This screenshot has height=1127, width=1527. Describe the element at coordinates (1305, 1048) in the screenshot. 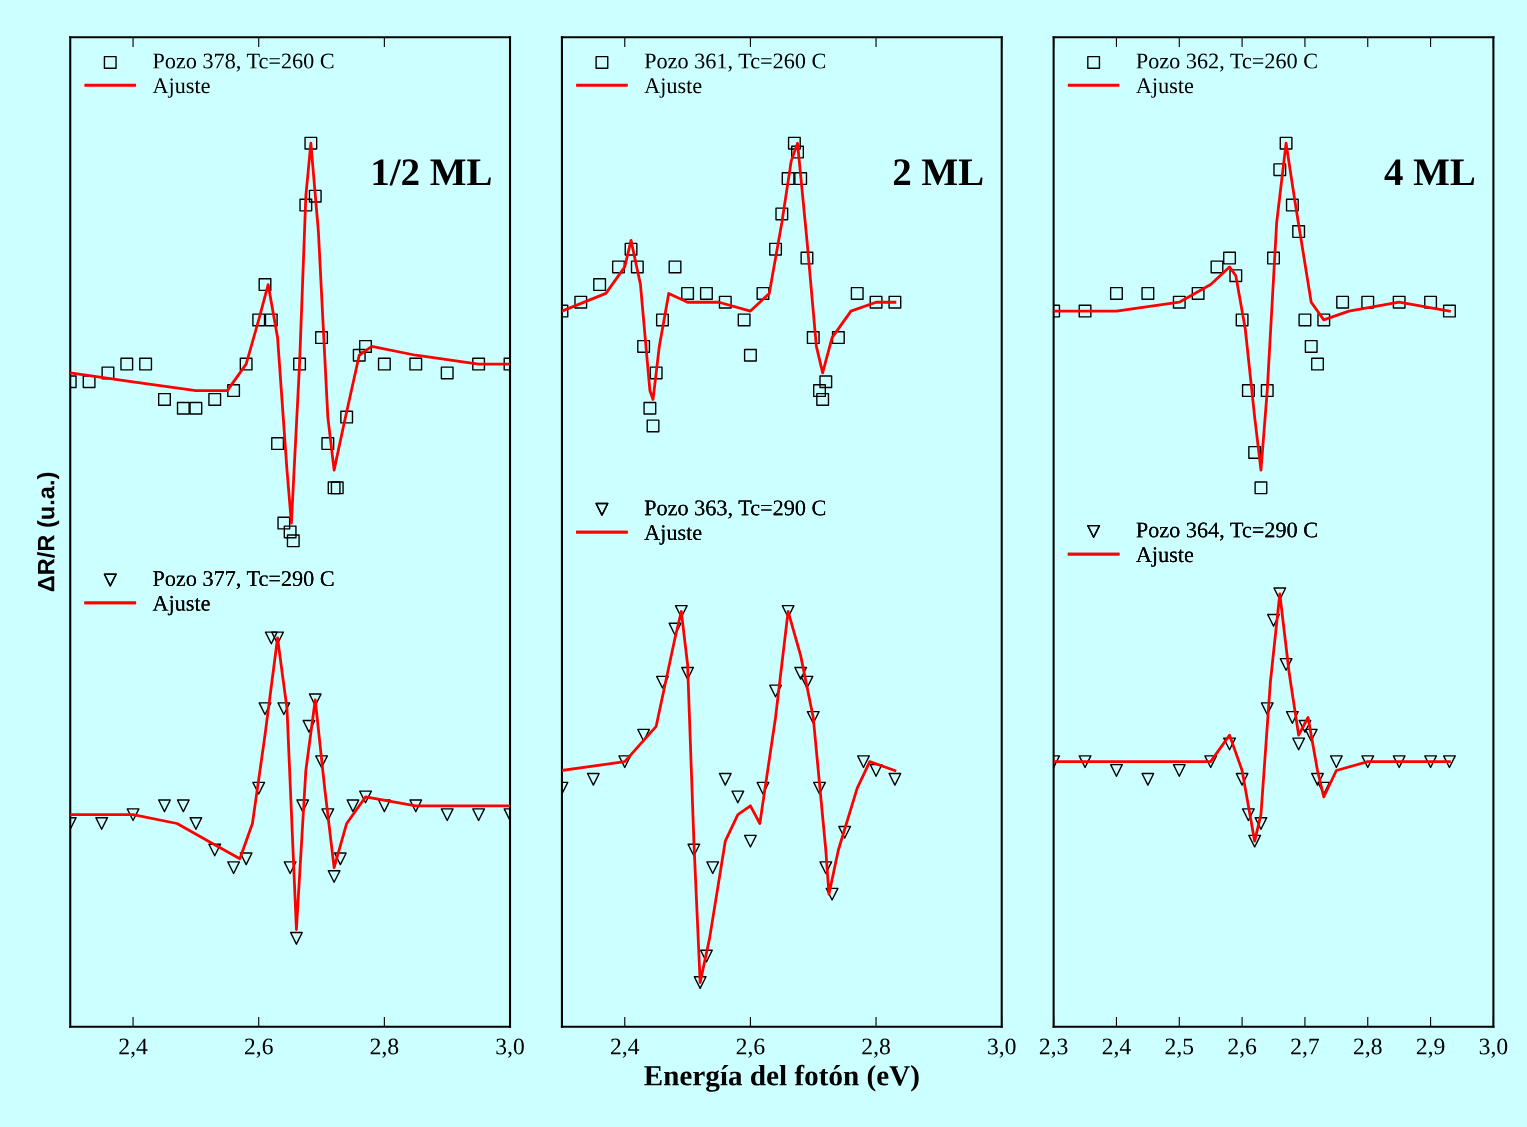

I see `x-tick-label: 2,7` at that location.